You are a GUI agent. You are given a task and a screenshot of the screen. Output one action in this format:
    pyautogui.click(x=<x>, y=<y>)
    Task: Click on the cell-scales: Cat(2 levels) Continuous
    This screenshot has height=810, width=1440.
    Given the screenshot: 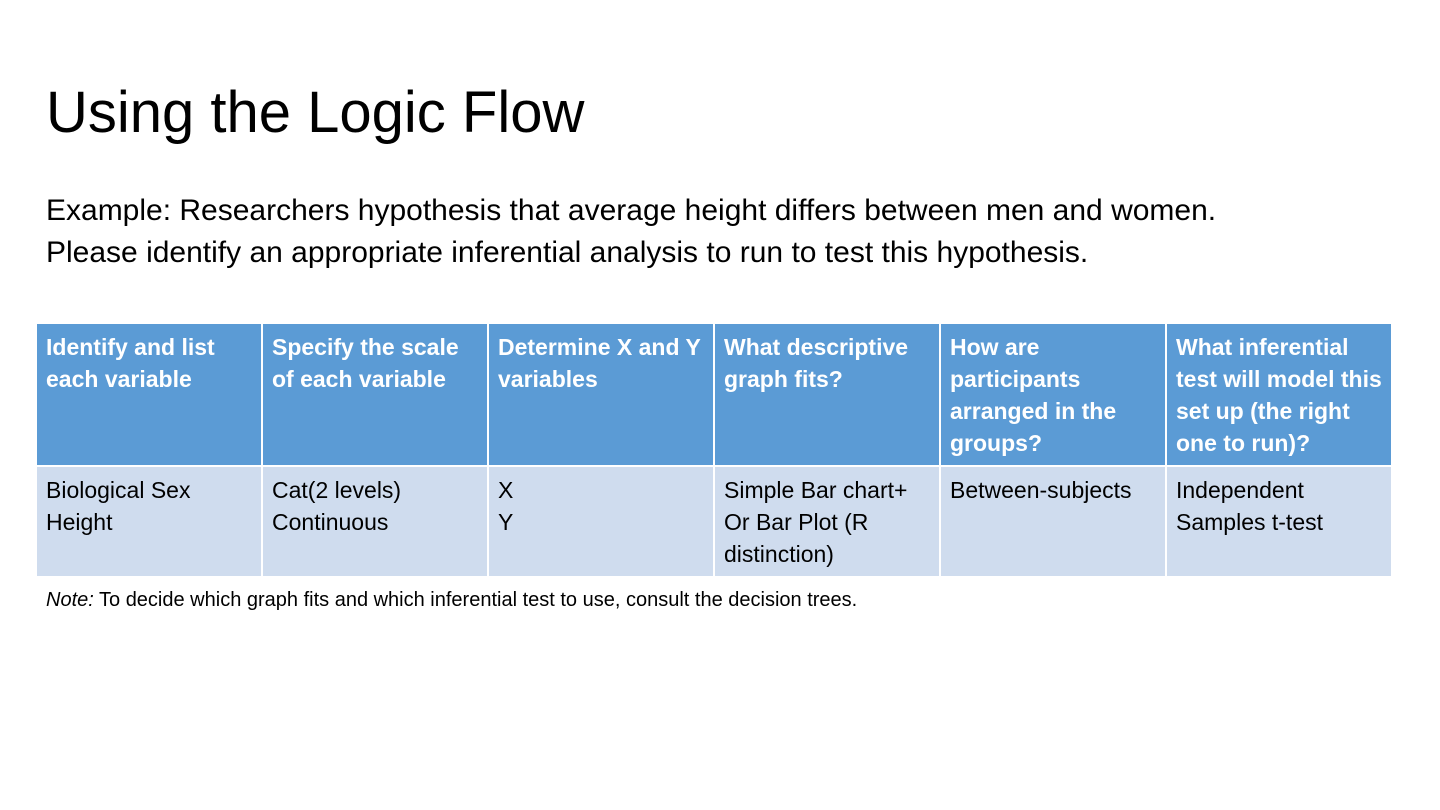 What is the action you would take?
    pyautogui.click(x=375, y=521)
    